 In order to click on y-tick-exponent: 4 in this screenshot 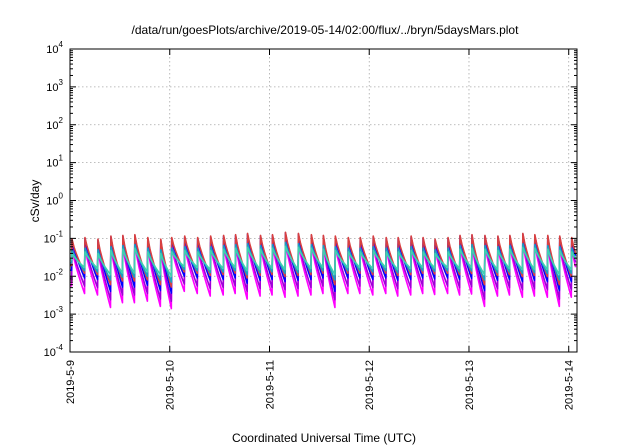, I will do `click(61, 44)`.